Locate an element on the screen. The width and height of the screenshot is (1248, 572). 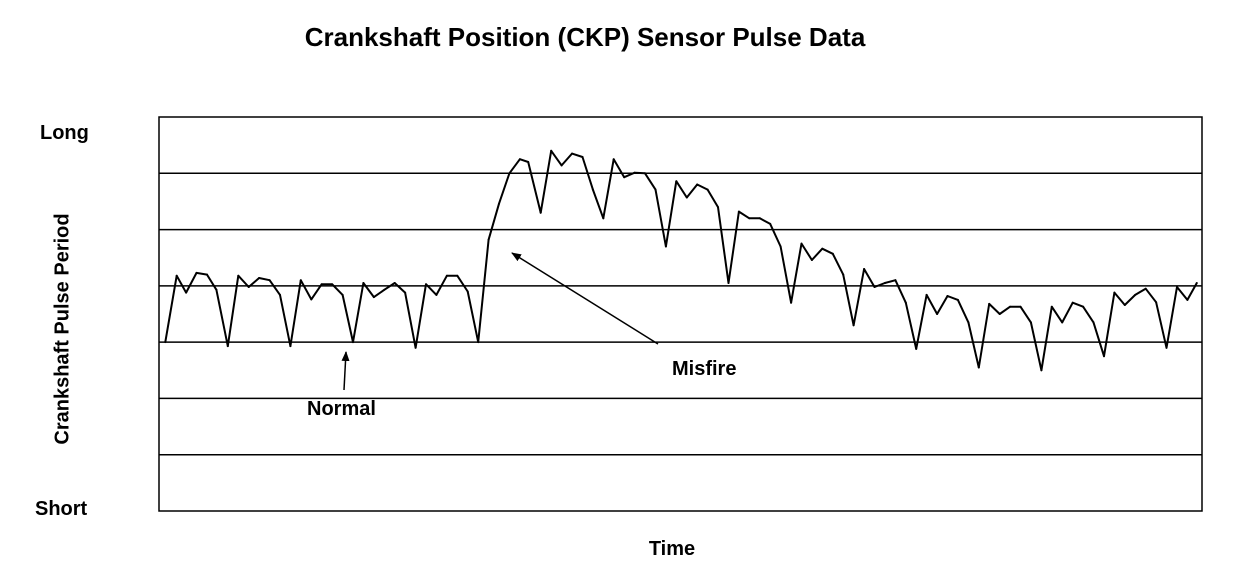
y-axis-bottom-label: Short is located at coordinates (61, 509).